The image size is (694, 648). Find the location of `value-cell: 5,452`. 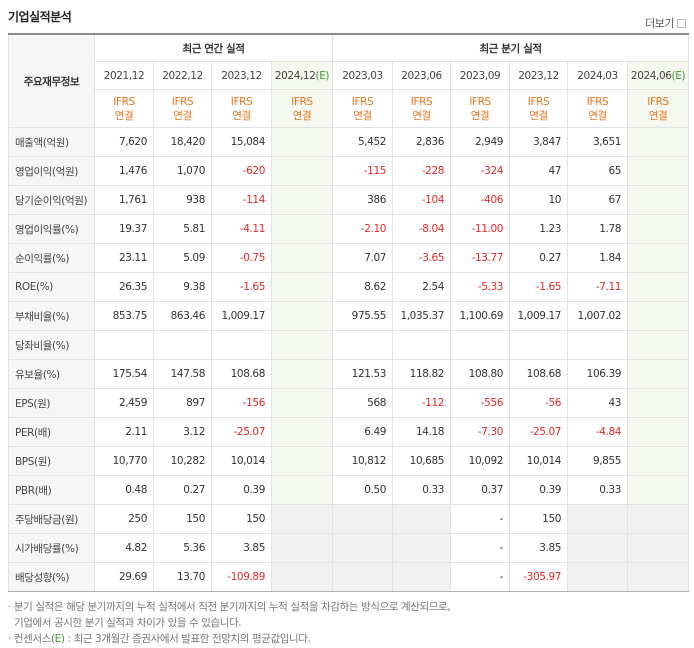

value-cell: 5,452 is located at coordinates (363, 142).